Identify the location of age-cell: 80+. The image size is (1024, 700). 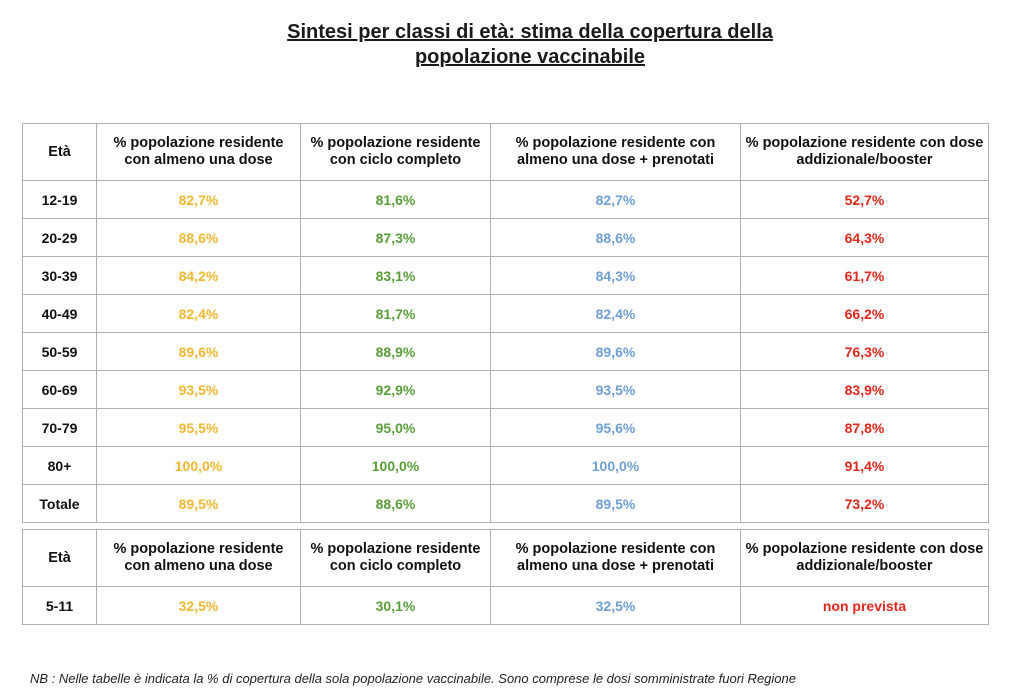
(59, 465).